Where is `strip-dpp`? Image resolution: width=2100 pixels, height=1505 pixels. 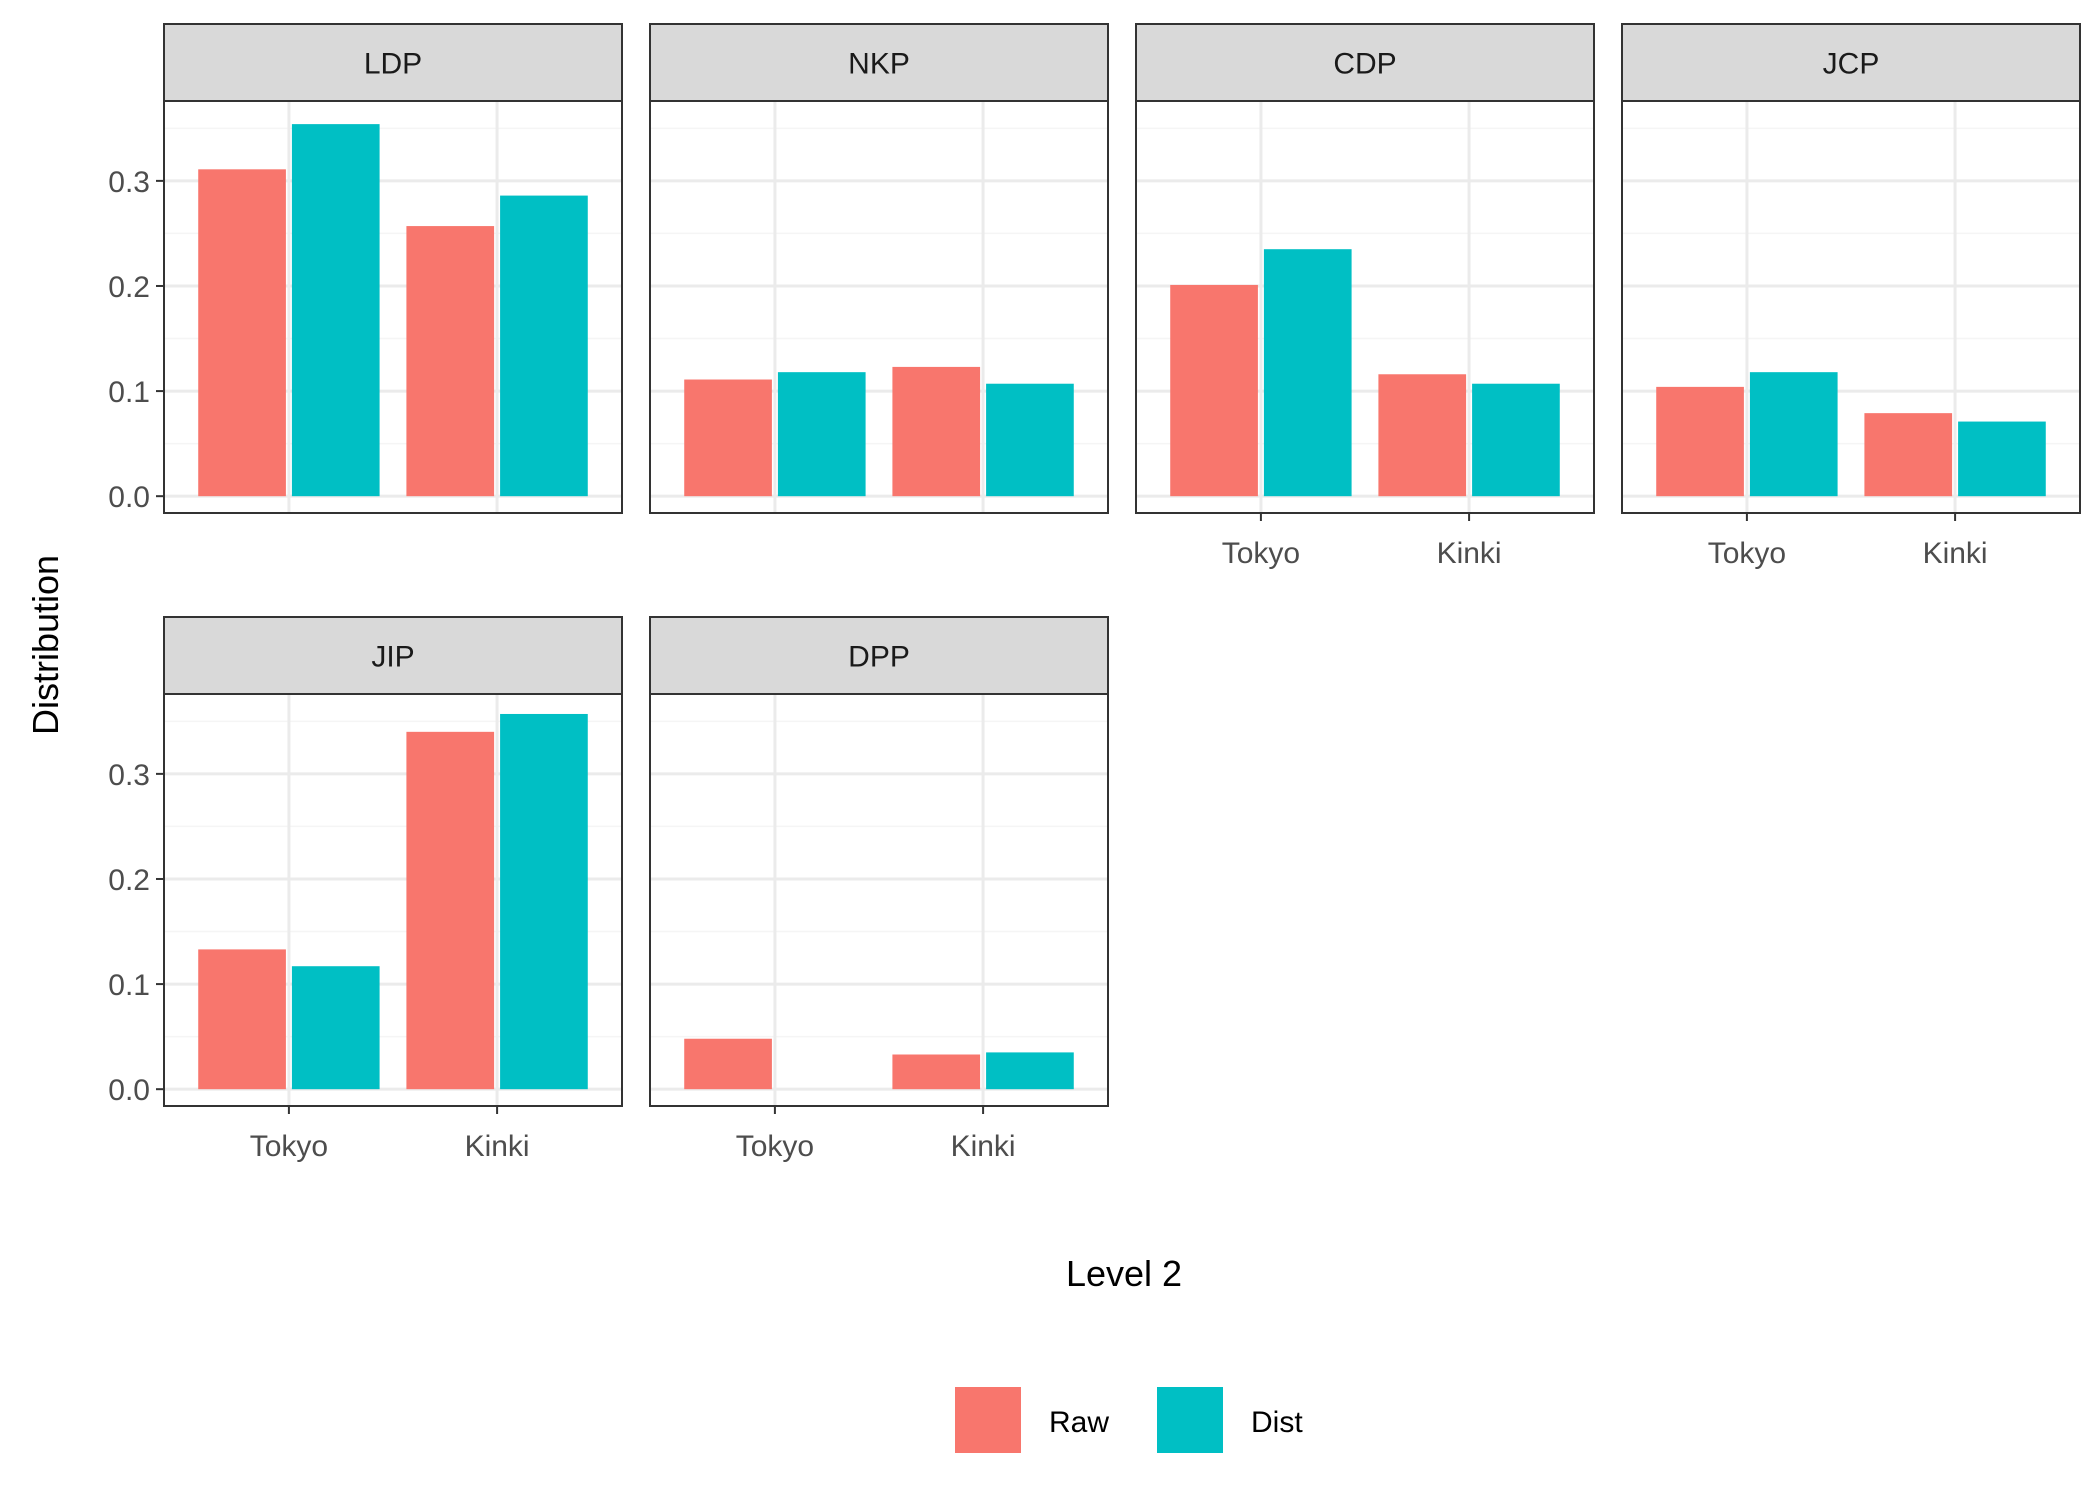 strip-dpp is located at coordinates (879, 655).